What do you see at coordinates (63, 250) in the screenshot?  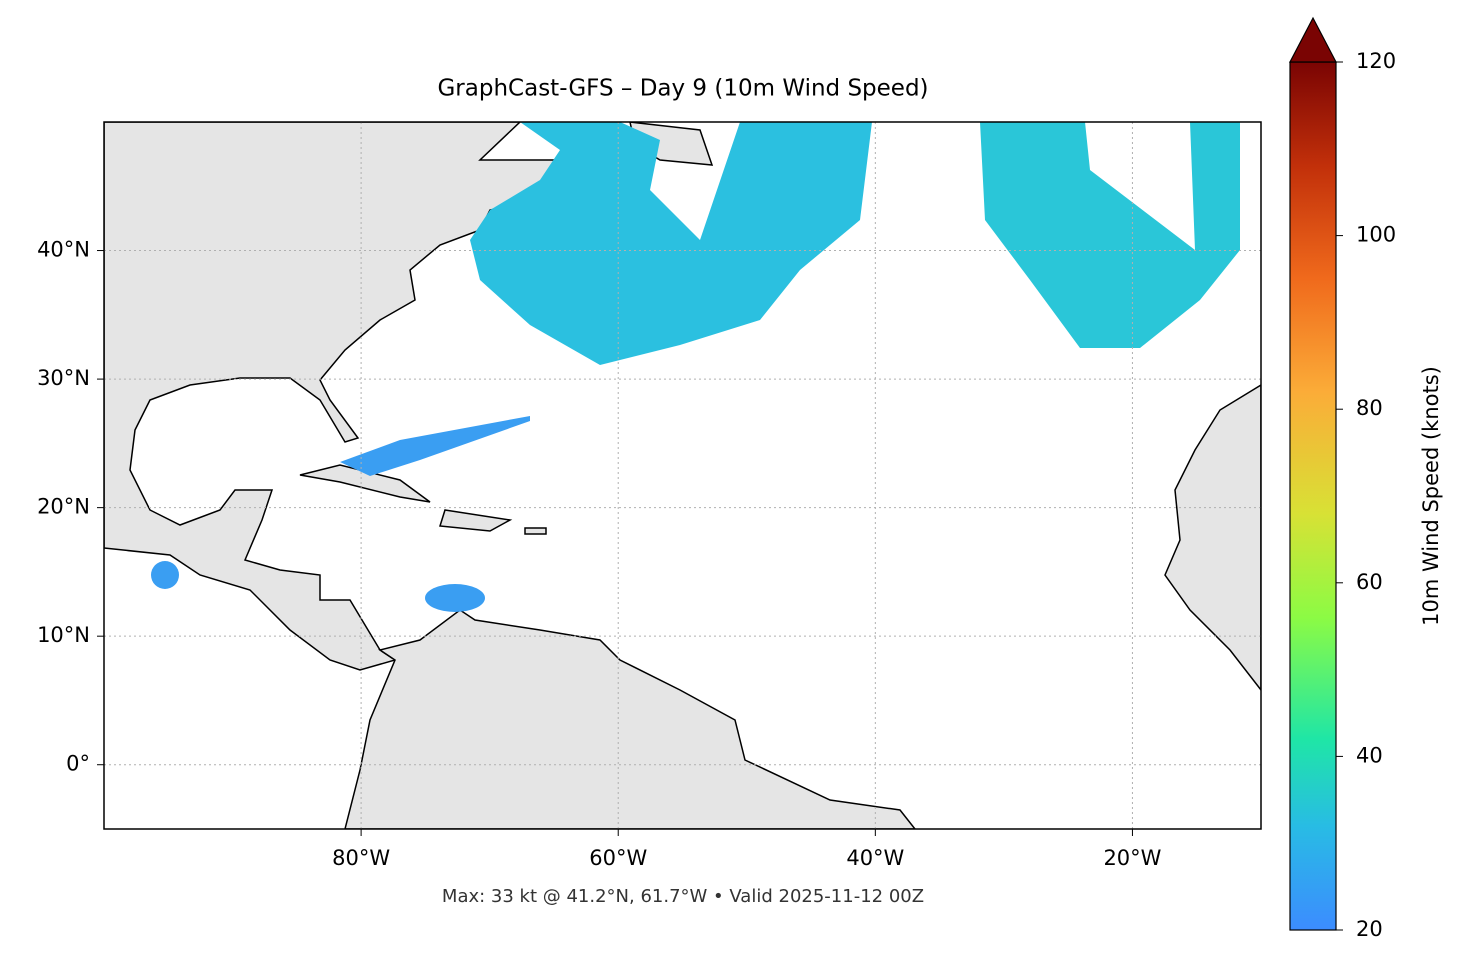 I see `y-tick-label: 40°N` at bounding box center [63, 250].